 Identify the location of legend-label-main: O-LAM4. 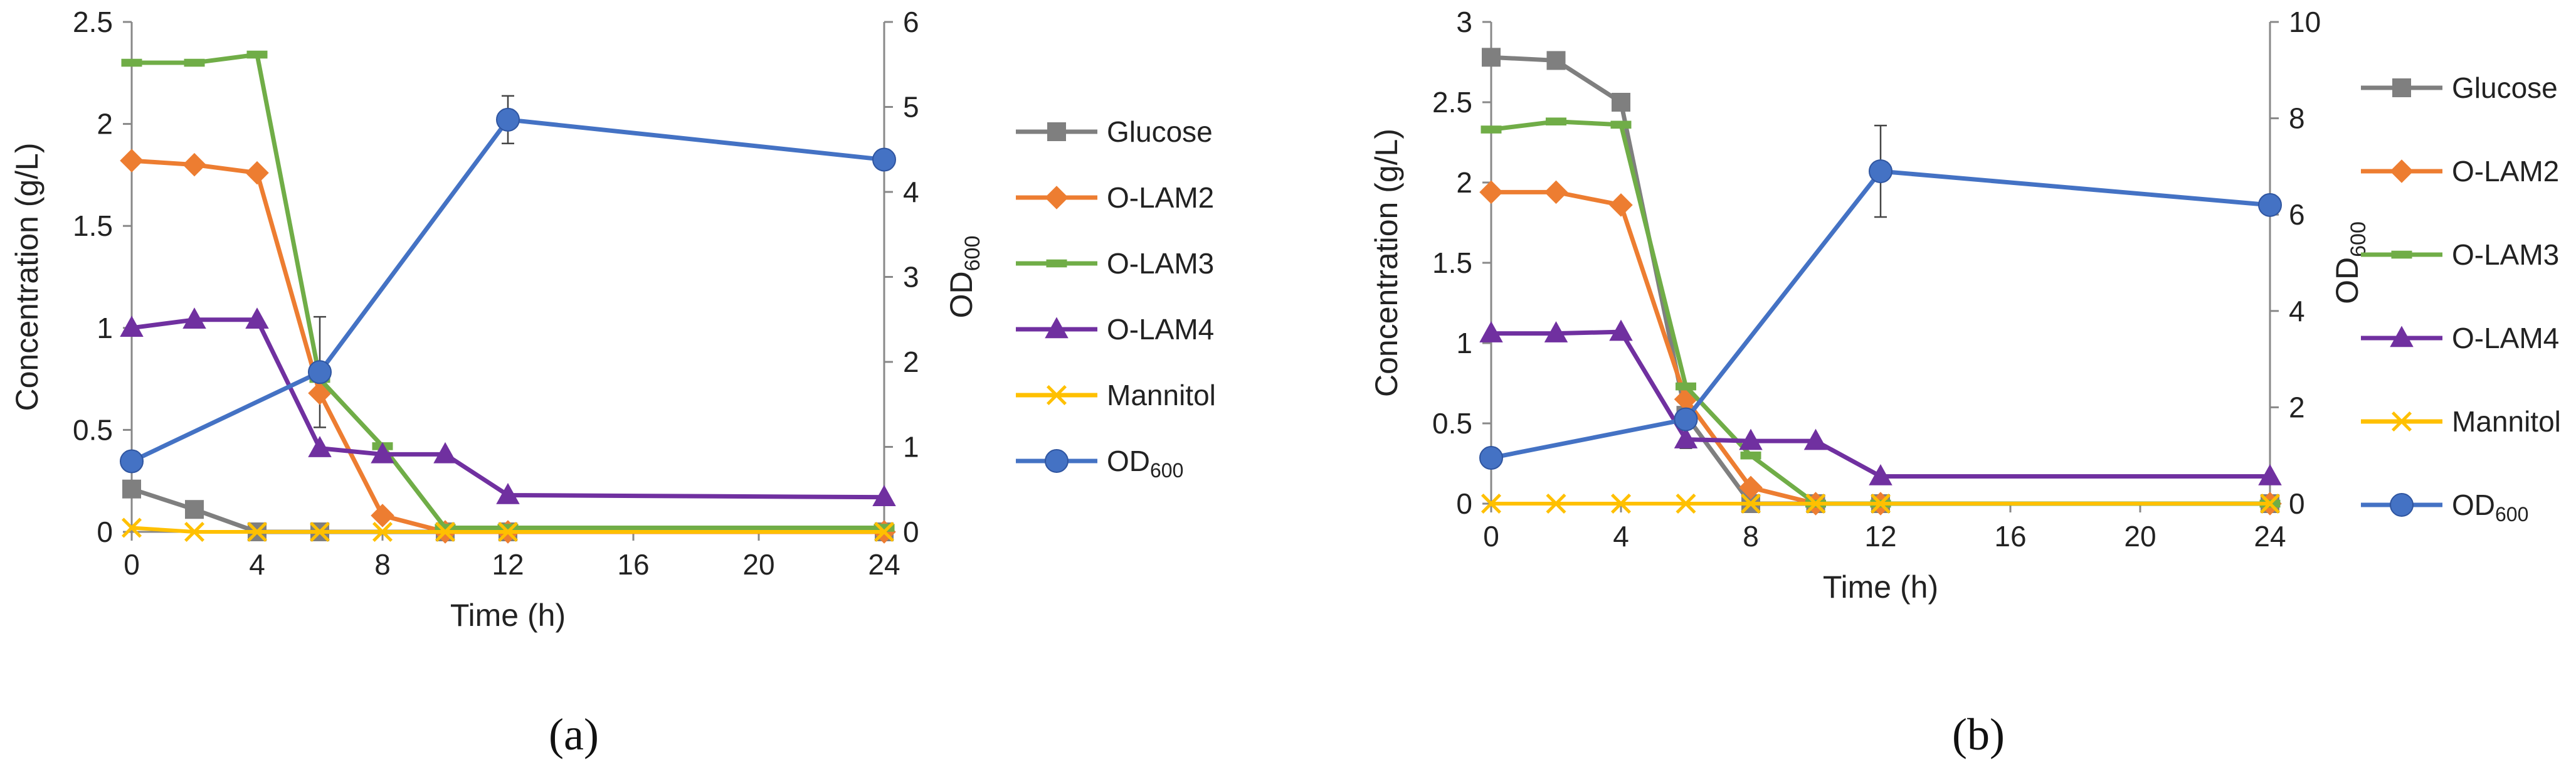
(2505, 338).